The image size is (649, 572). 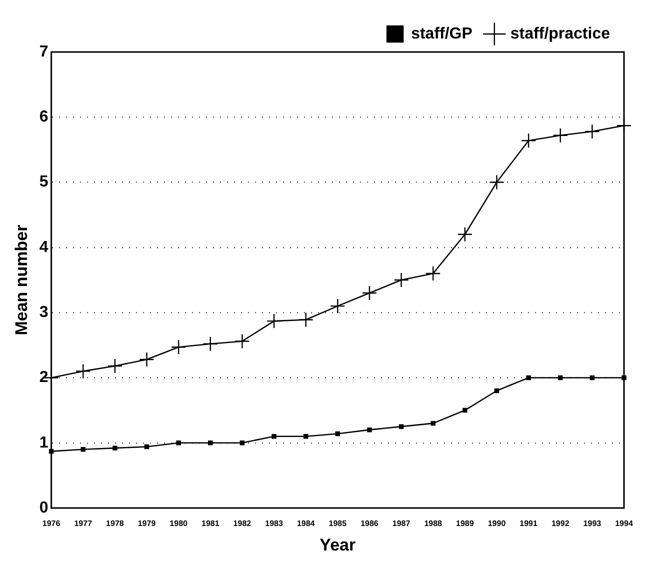 I want to click on x-axis-title: Year, so click(x=338, y=544).